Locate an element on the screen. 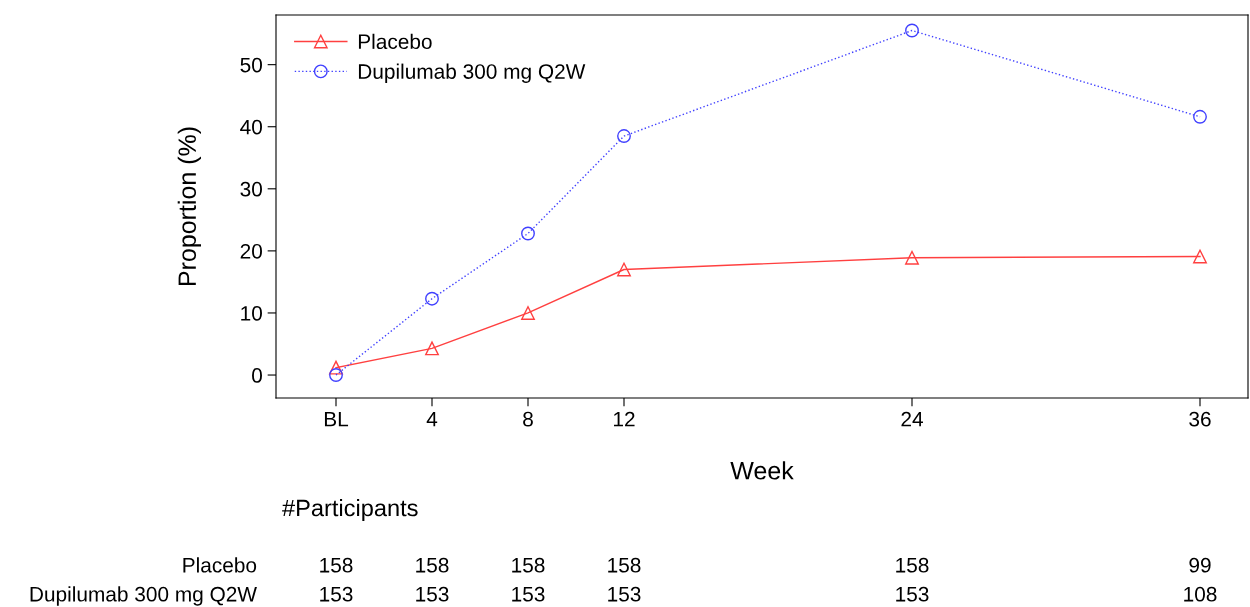  text: 99 is located at coordinates (1200, 565).